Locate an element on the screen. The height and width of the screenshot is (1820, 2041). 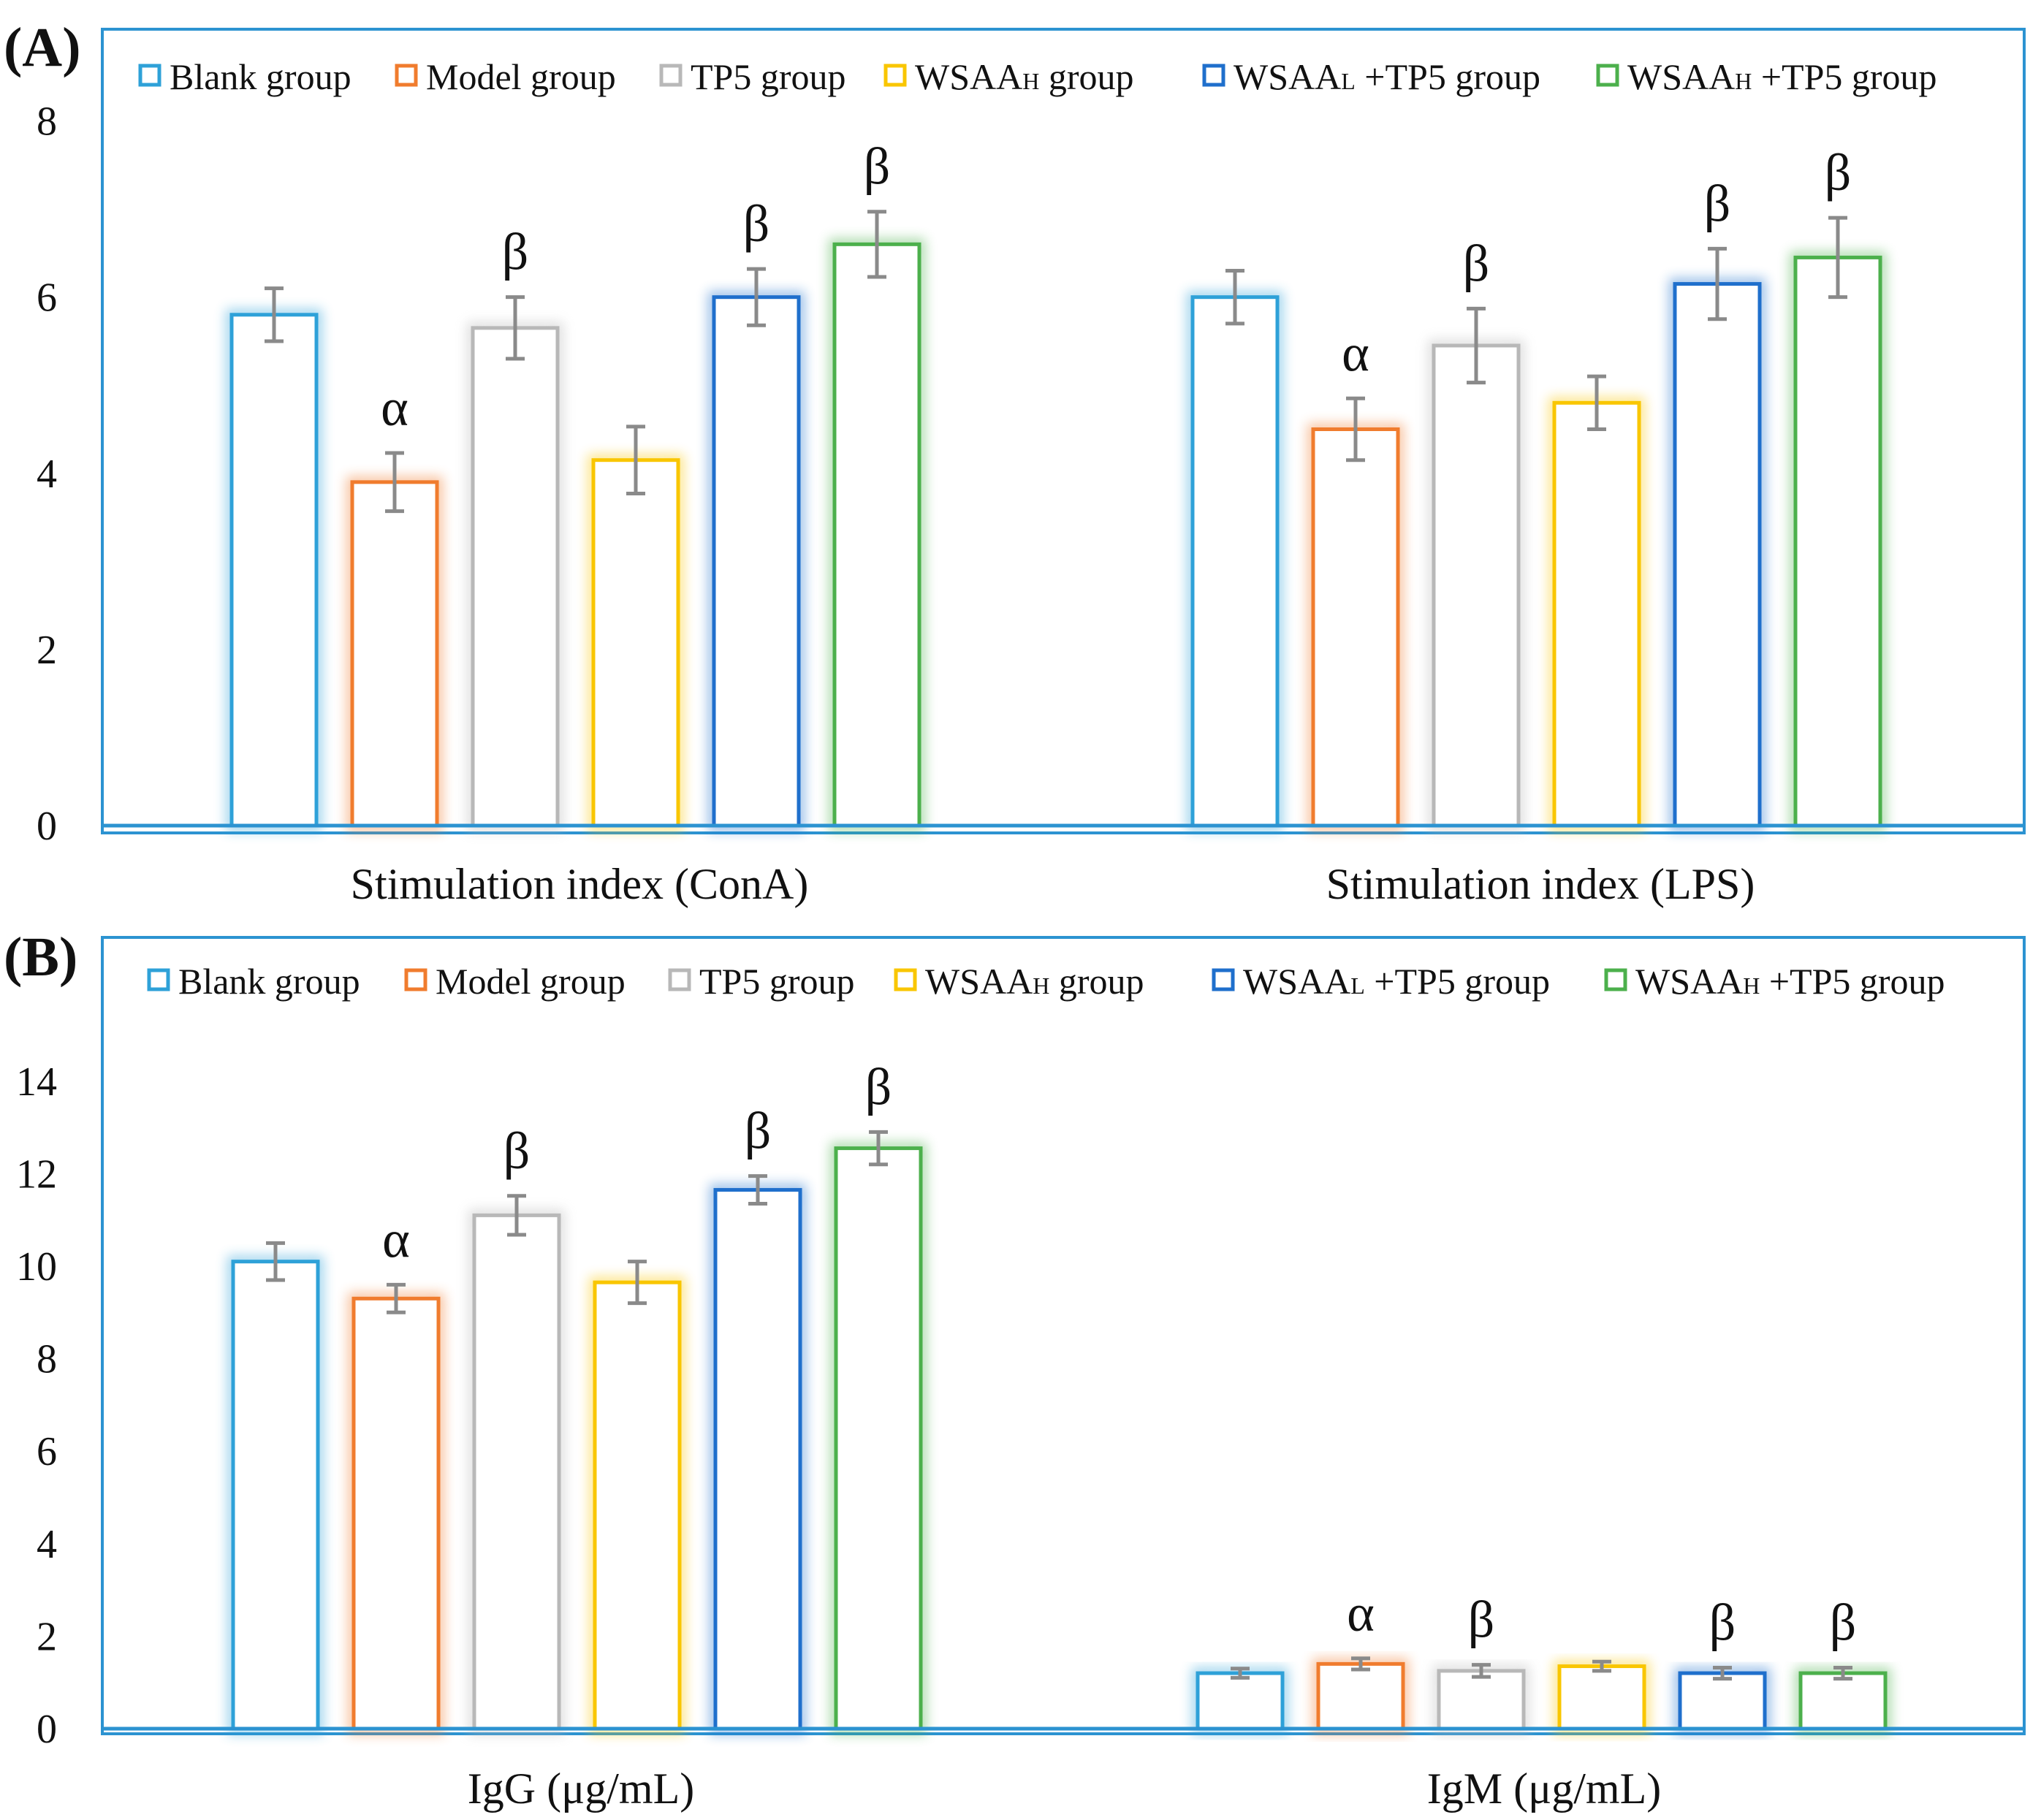
y-tick-label: 4 is located at coordinates (47, 1545).